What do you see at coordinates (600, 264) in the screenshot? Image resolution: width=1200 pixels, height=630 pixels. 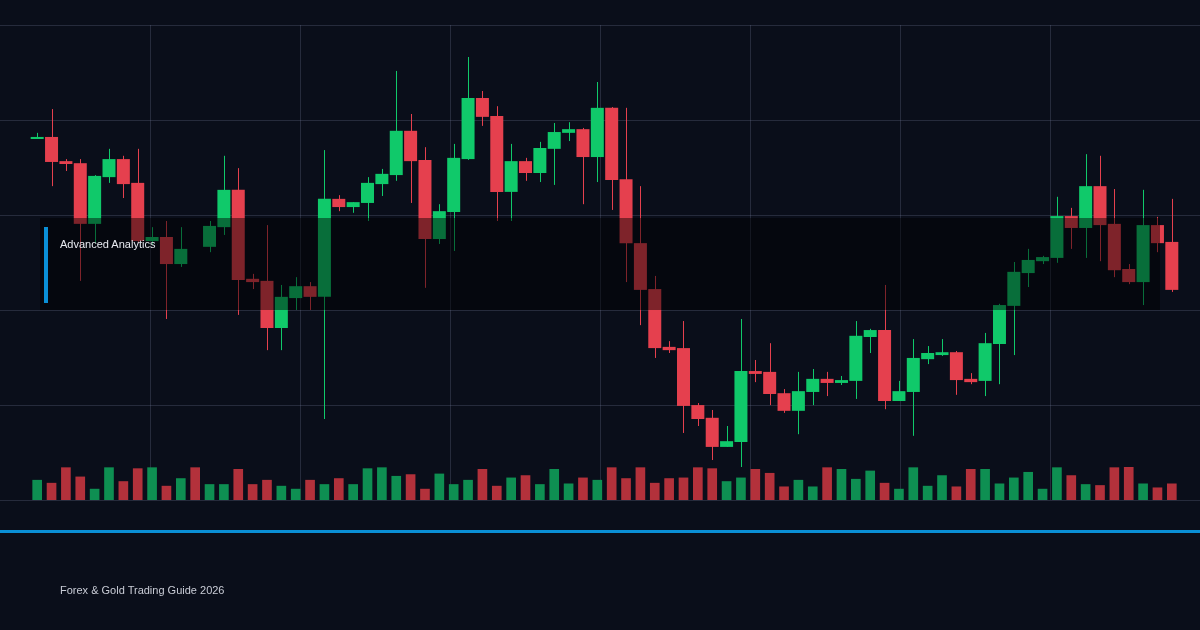 I see `caption-panel: Advanced Analytics` at bounding box center [600, 264].